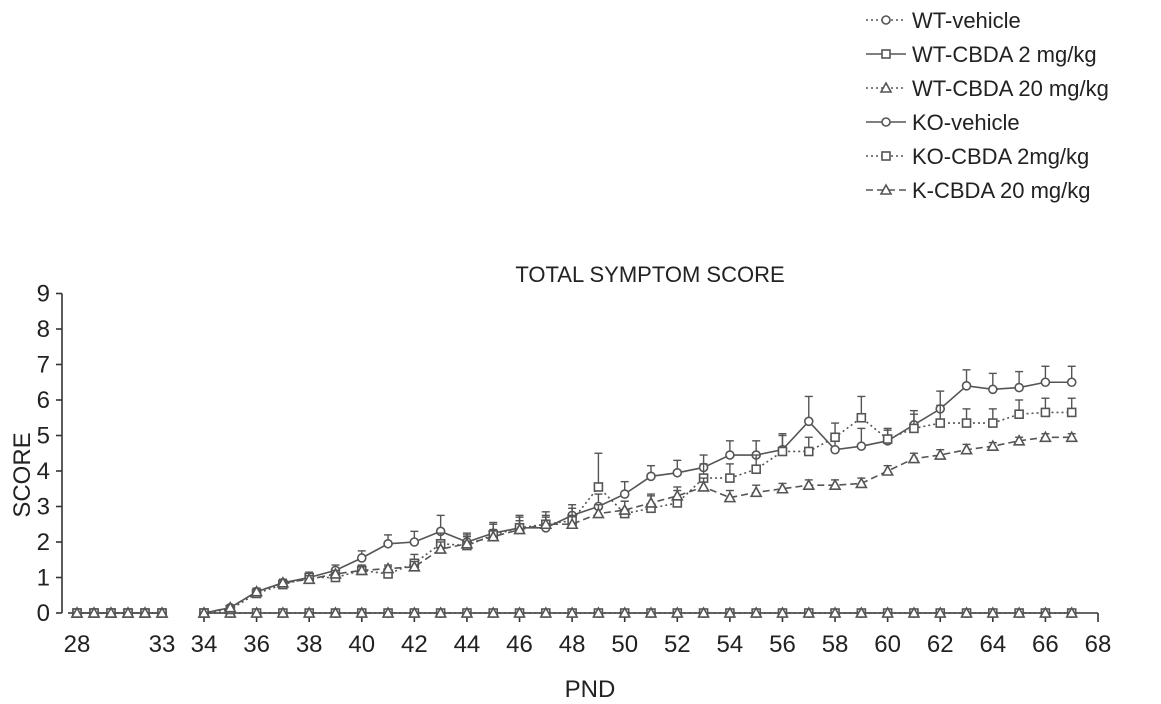 This screenshot has width=1161, height=704. I want to click on x-tick-label: 62, so click(940, 644).